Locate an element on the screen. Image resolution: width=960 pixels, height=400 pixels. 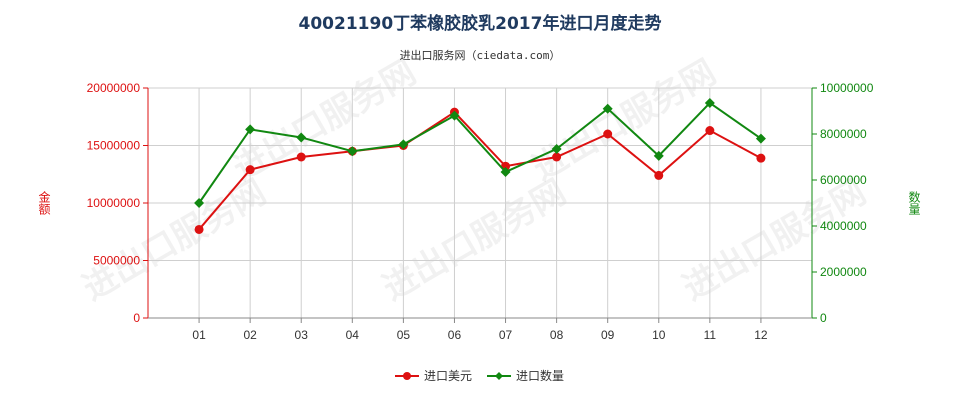
x-tick-label: 10 is located at coordinates (659, 335).